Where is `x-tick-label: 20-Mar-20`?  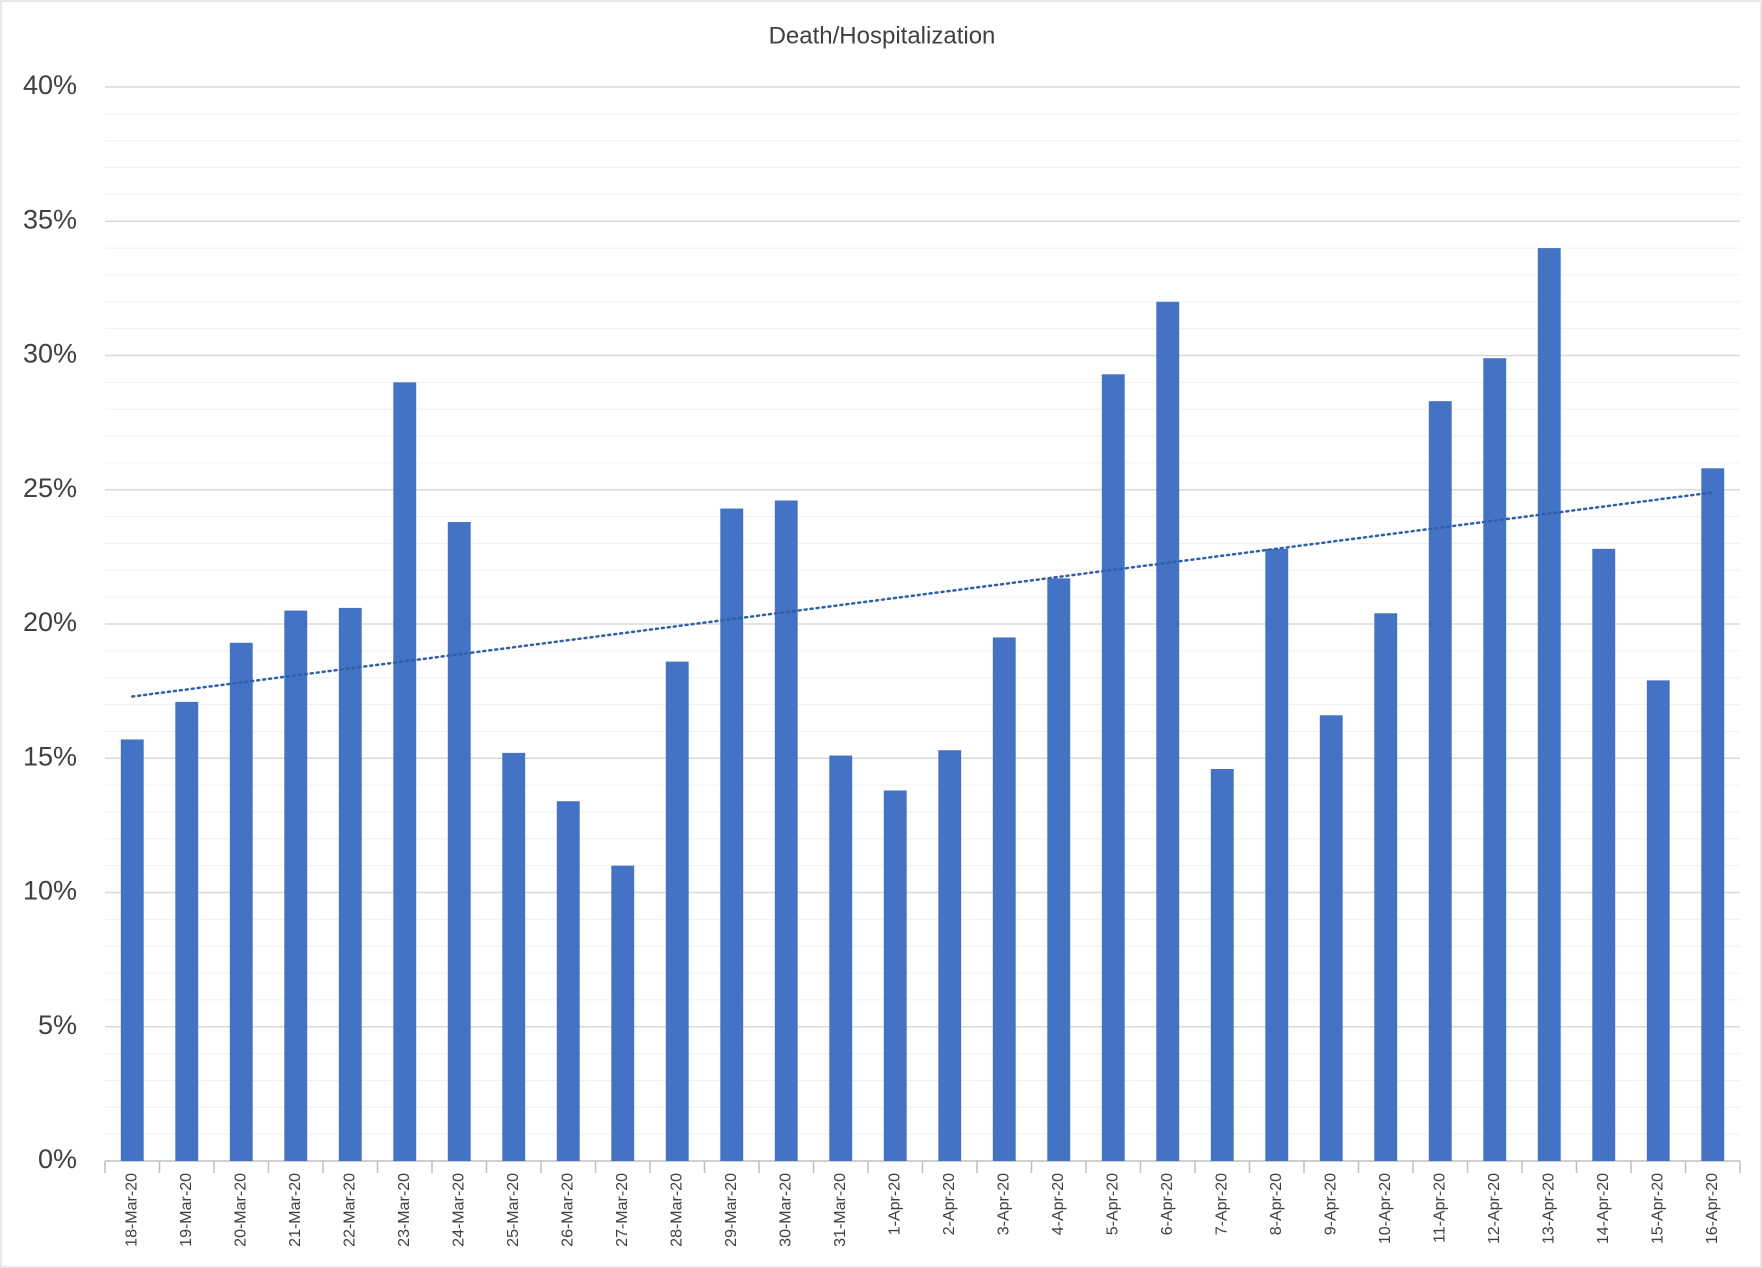 x-tick-label: 20-Mar-20 is located at coordinates (240, 1210).